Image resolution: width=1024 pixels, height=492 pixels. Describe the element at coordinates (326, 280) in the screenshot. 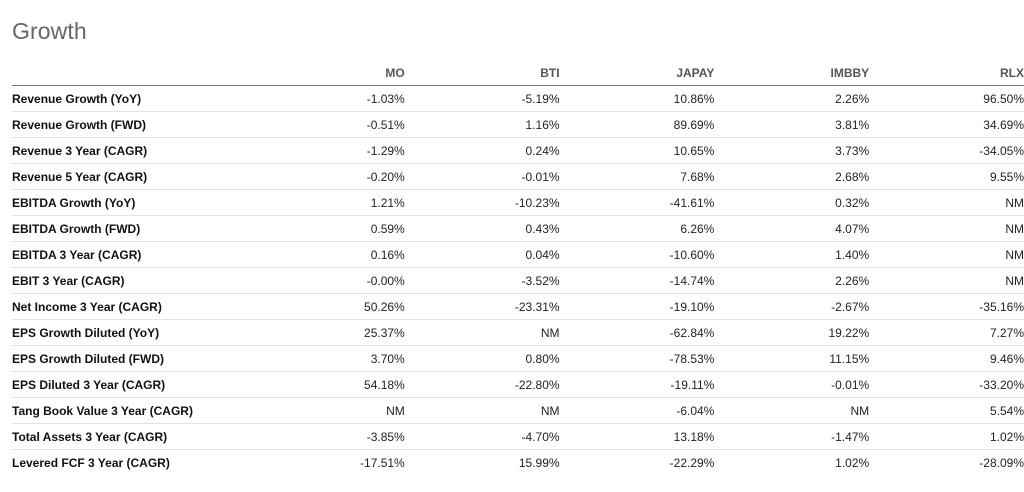

I see `row-value-cell: -0.00%` at that location.